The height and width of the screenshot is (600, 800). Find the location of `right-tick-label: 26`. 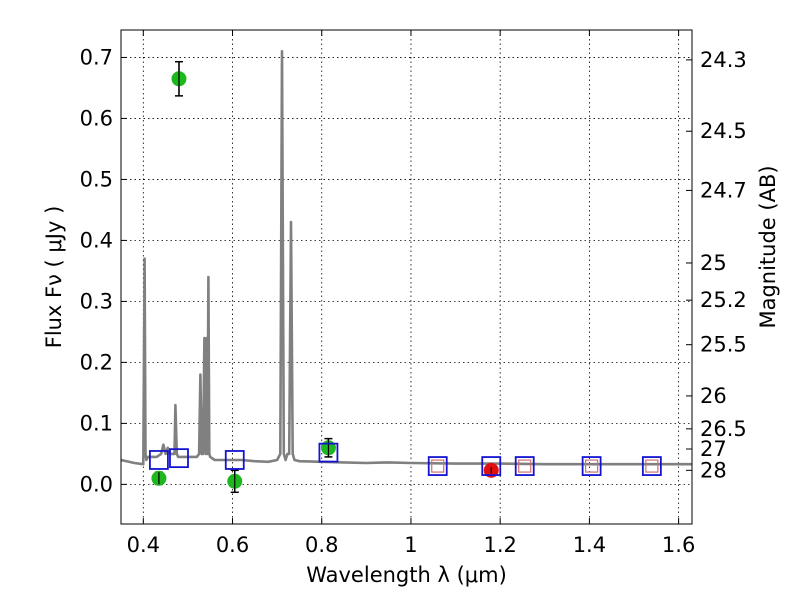

right-tick-label: 26 is located at coordinates (713, 396).